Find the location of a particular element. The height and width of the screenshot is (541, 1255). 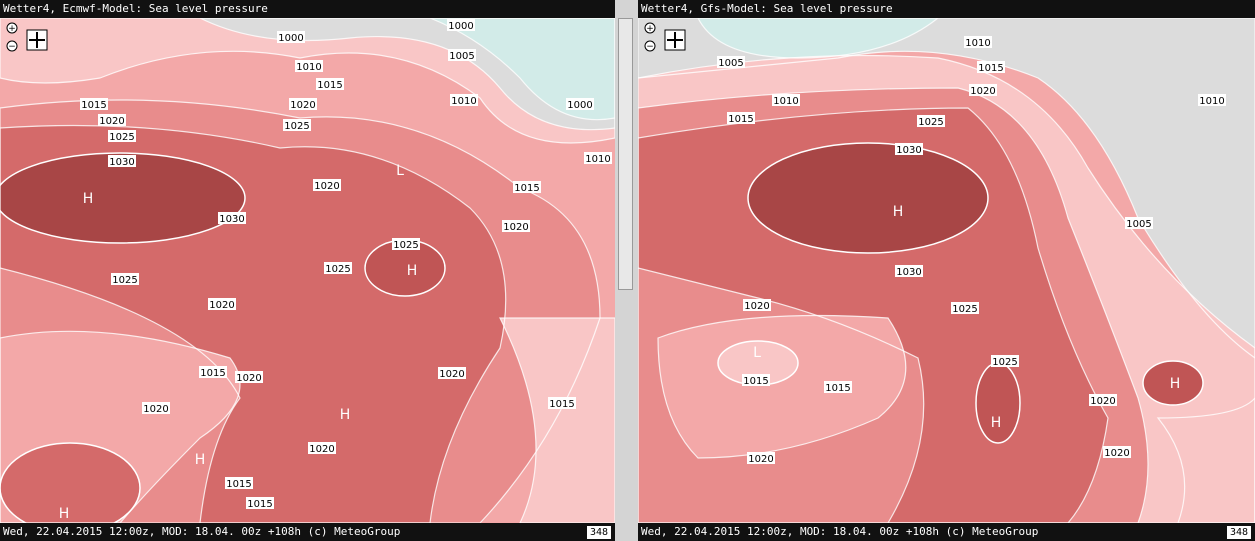

scroll-thumb is located at coordinates (625, 154).